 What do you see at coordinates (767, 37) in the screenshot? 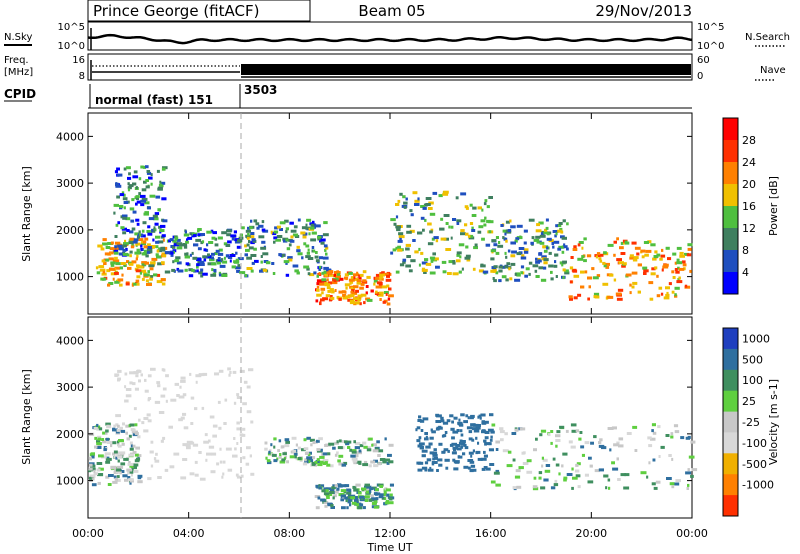
I see `nsearch-label: N.Search` at bounding box center [767, 37].